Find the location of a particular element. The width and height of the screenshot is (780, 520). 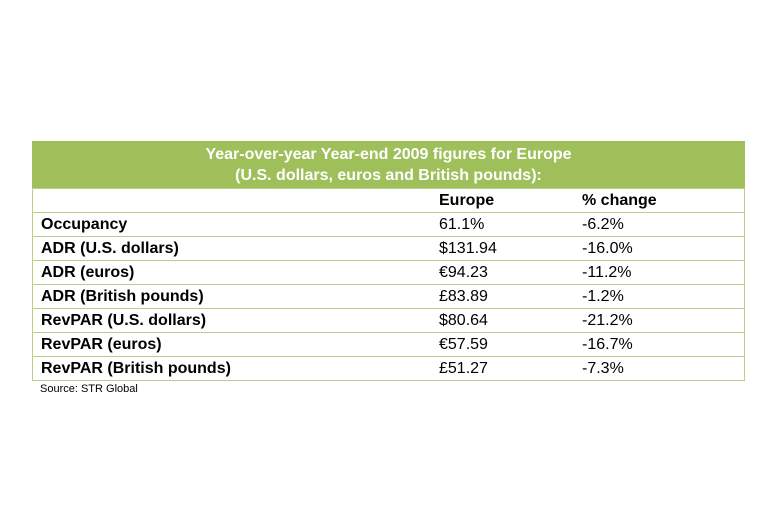

table-cell: $131.94 is located at coordinates (510, 248).